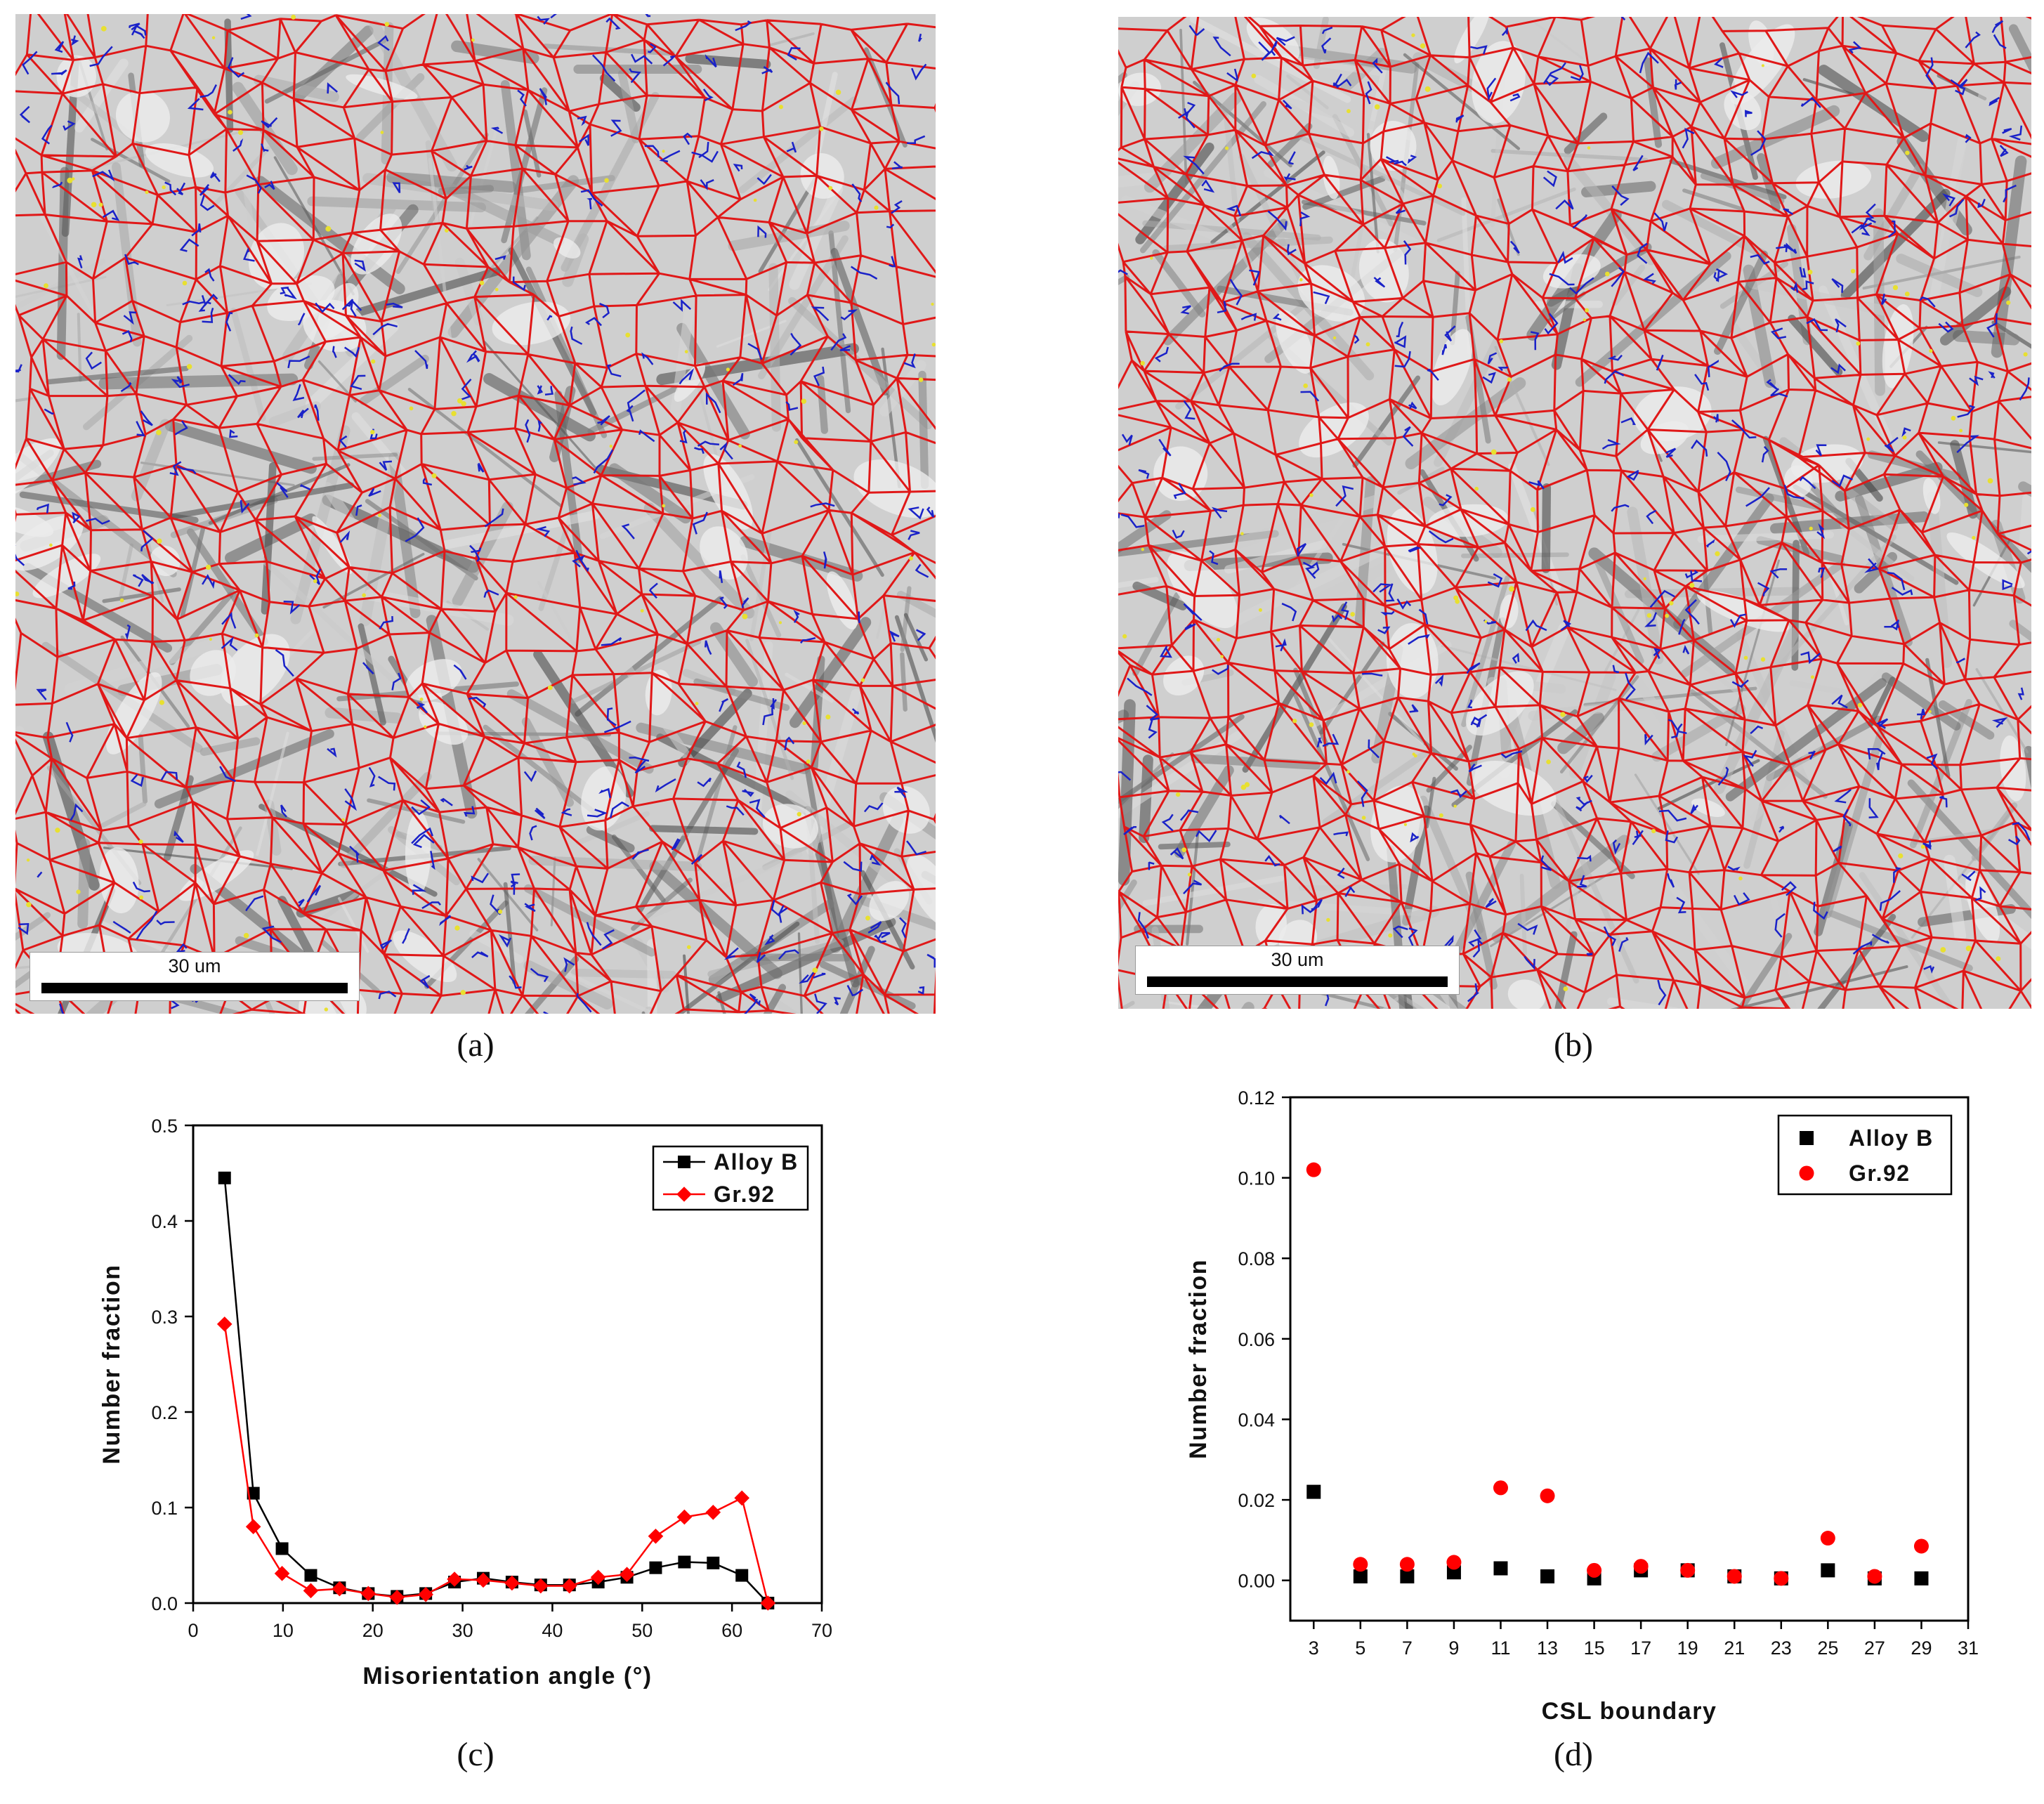 This screenshot has height=1804, width=2044. Describe the element at coordinates (164, 1317) in the screenshot. I see `chart-c-y-tick-label: 0.3` at that location.